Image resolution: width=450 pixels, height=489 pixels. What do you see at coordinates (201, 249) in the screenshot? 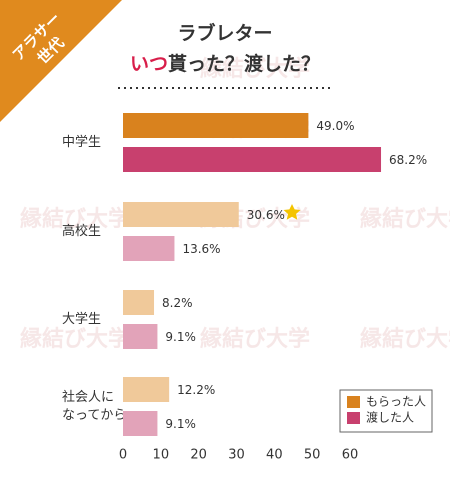
I see `value-label: 13.6%` at bounding box center [201, 249].